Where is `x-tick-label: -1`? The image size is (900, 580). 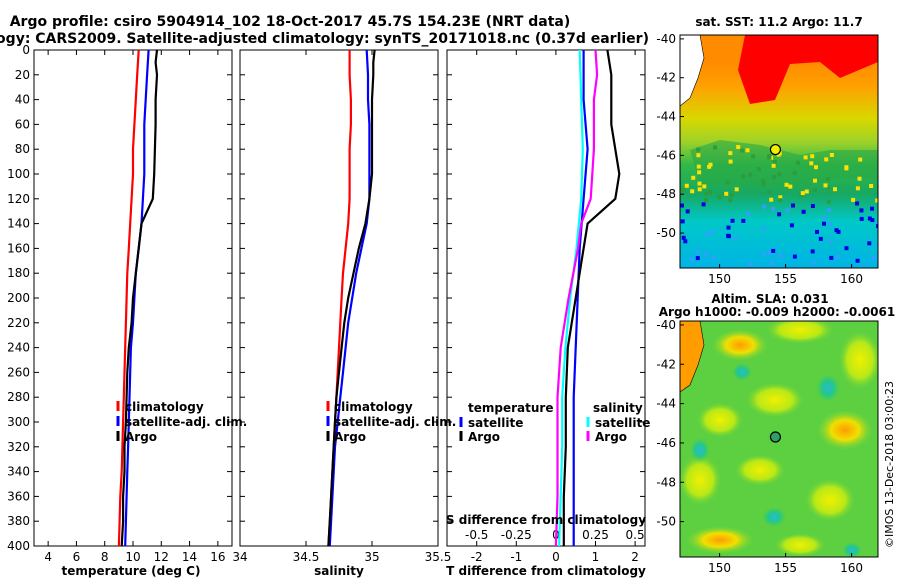
x-tick-label: -1 is located at coordinates (516, 557).